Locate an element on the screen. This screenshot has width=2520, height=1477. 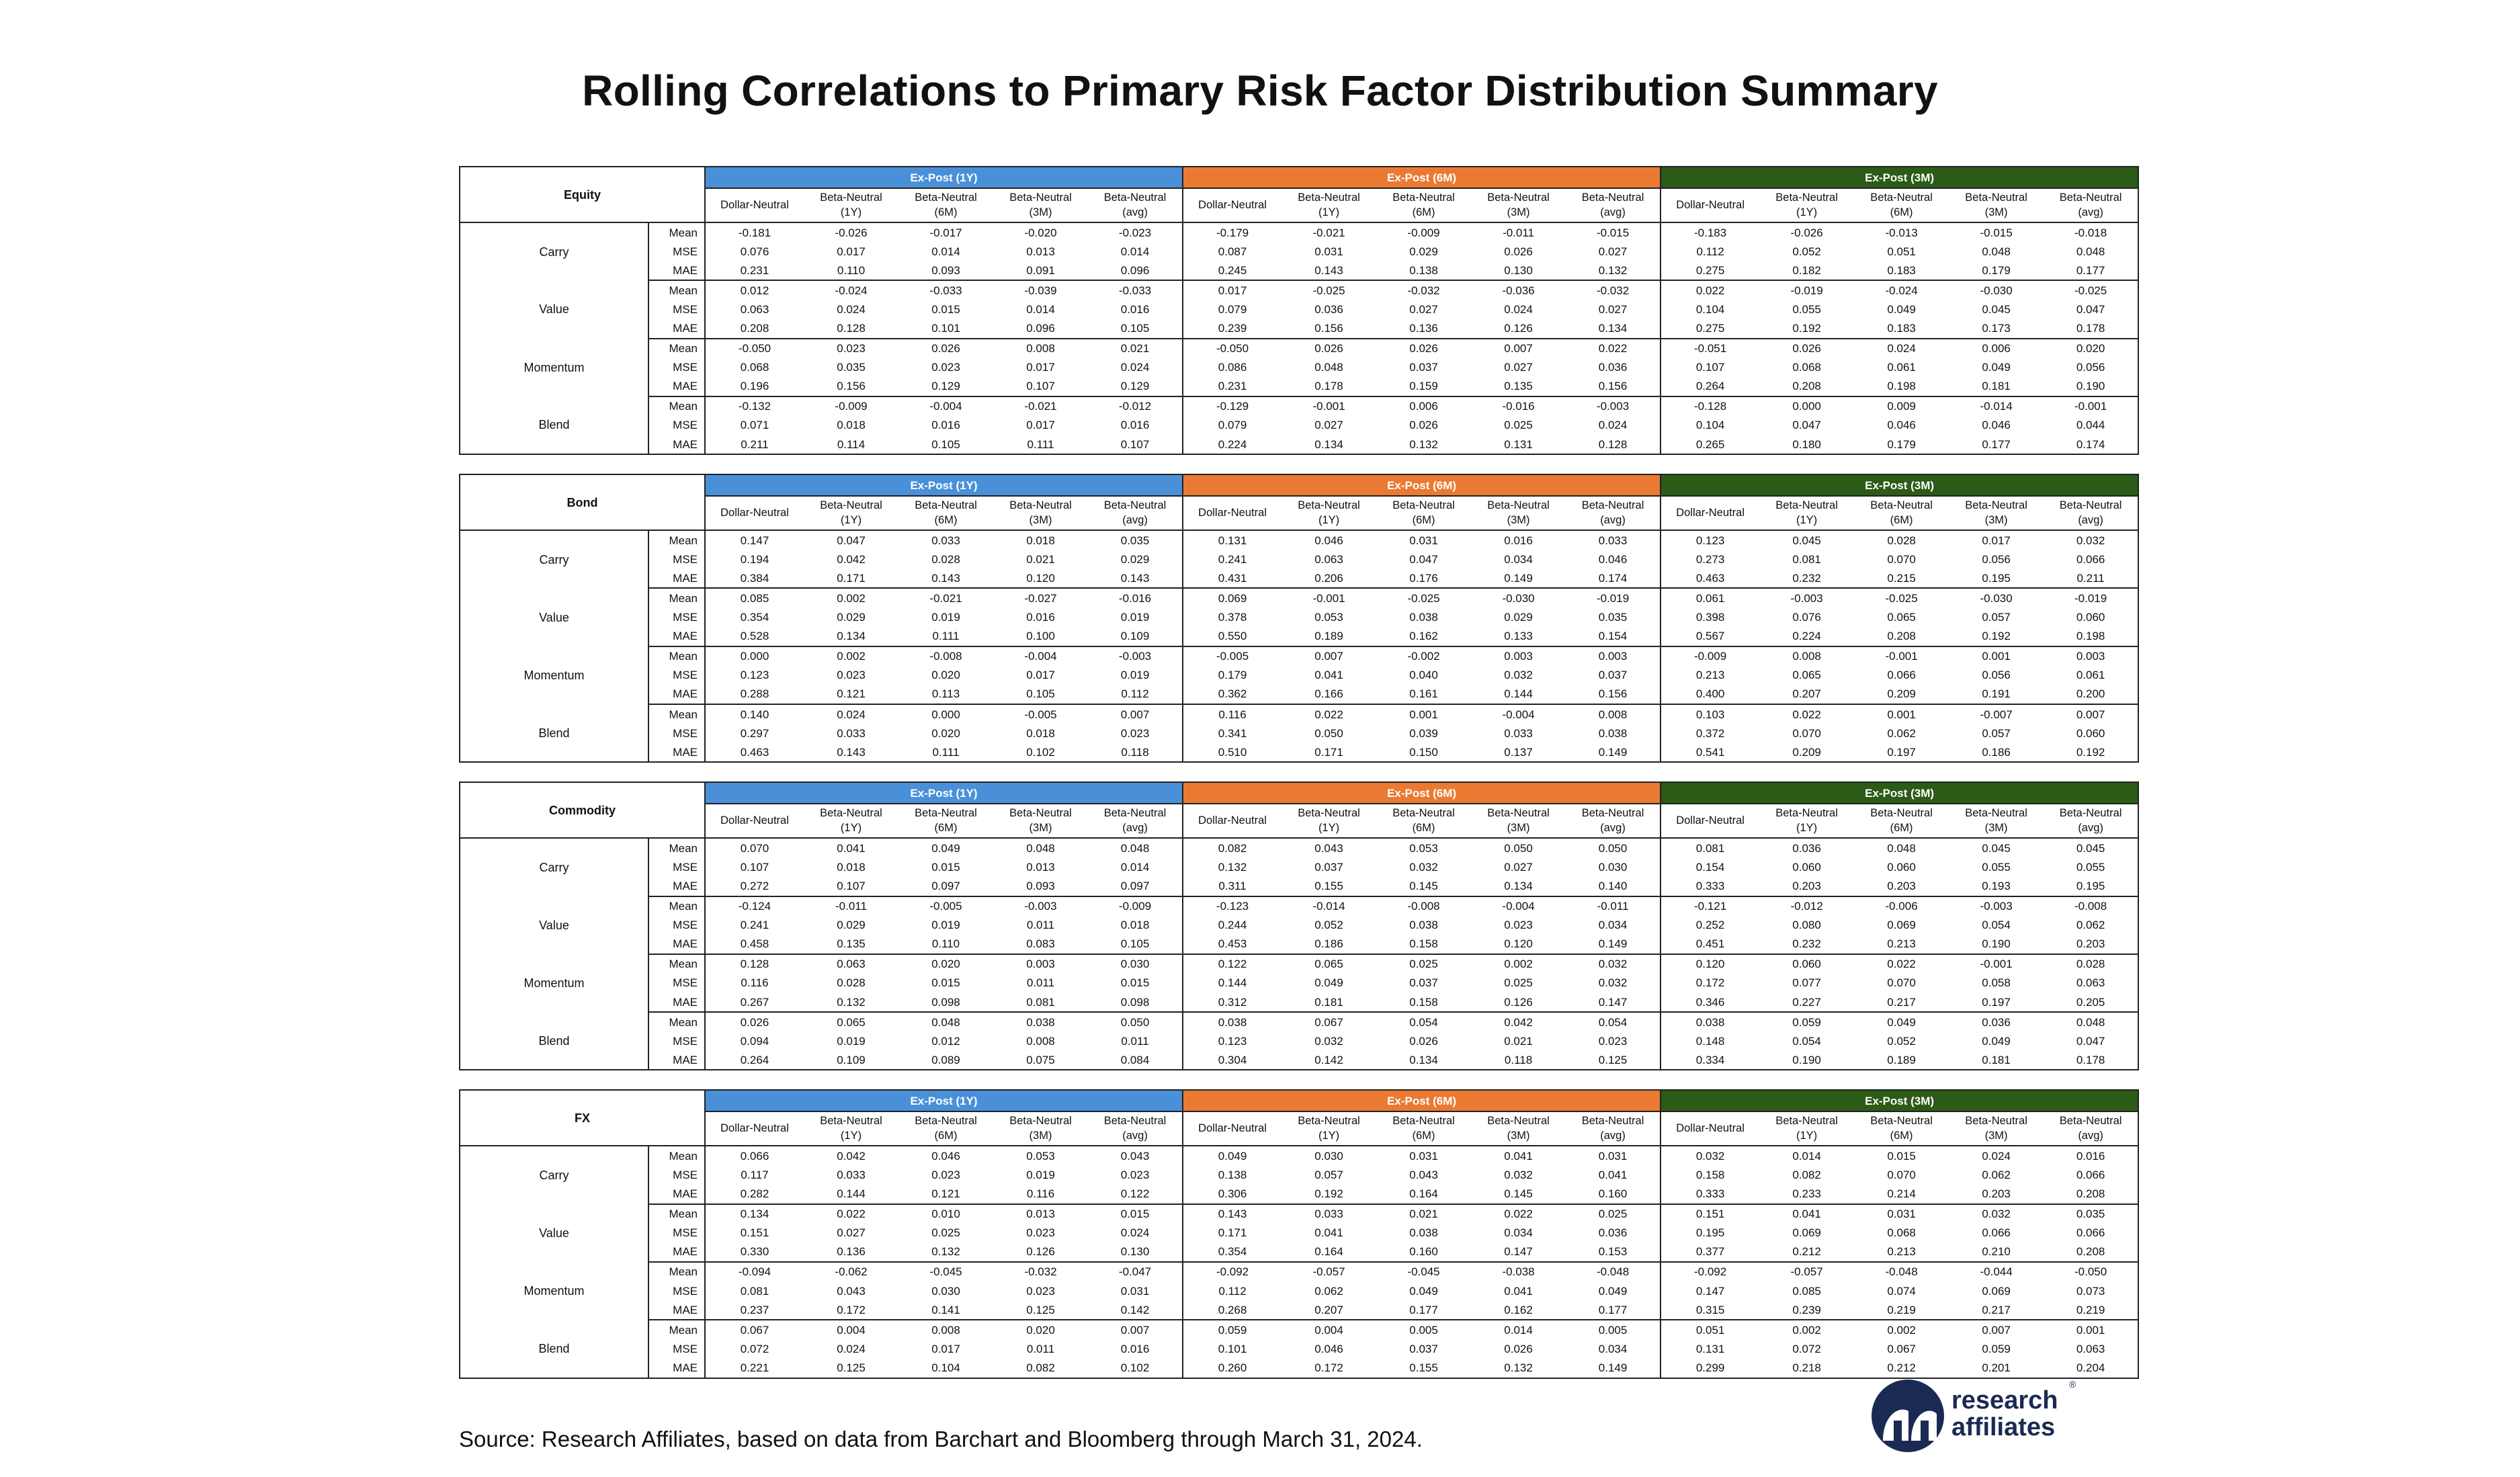
value-cell: 0.066 is located at coordinates (2091, 1175).